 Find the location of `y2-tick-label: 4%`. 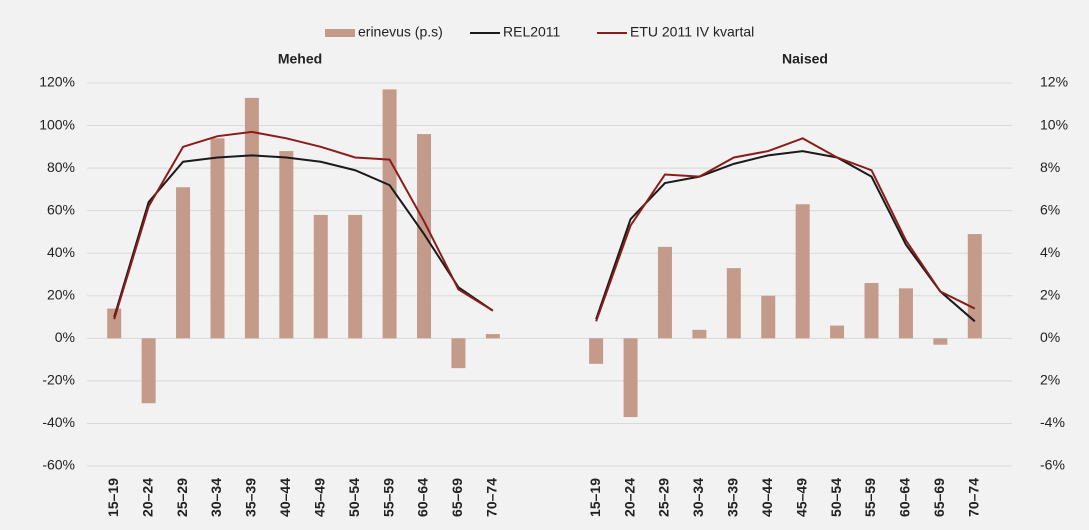

y2-tick-label: 4% is located at coordinates (1050, 252).